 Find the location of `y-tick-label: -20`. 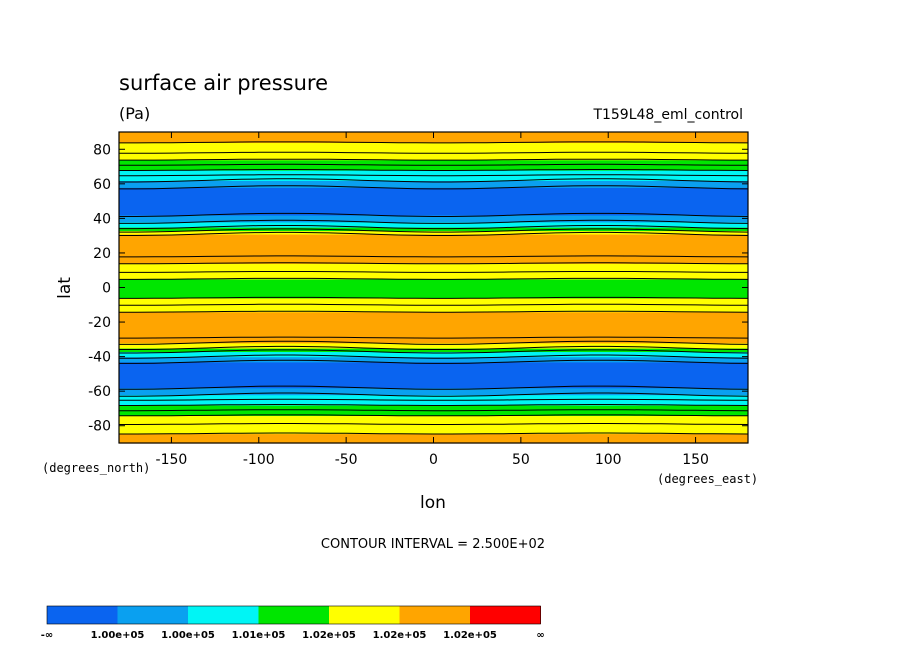

y-tick-label: -20 is located at coordinates (99, 323).